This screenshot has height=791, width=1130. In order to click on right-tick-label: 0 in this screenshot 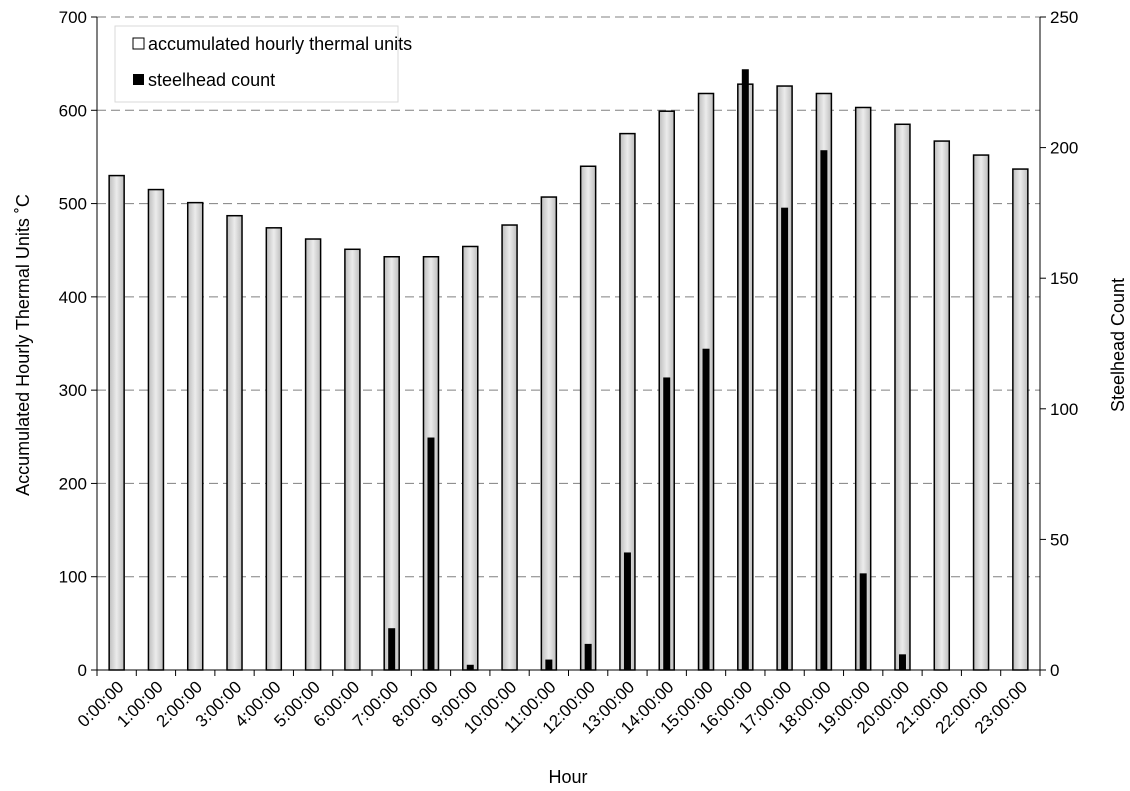, I will do `click(1054, 670)`.